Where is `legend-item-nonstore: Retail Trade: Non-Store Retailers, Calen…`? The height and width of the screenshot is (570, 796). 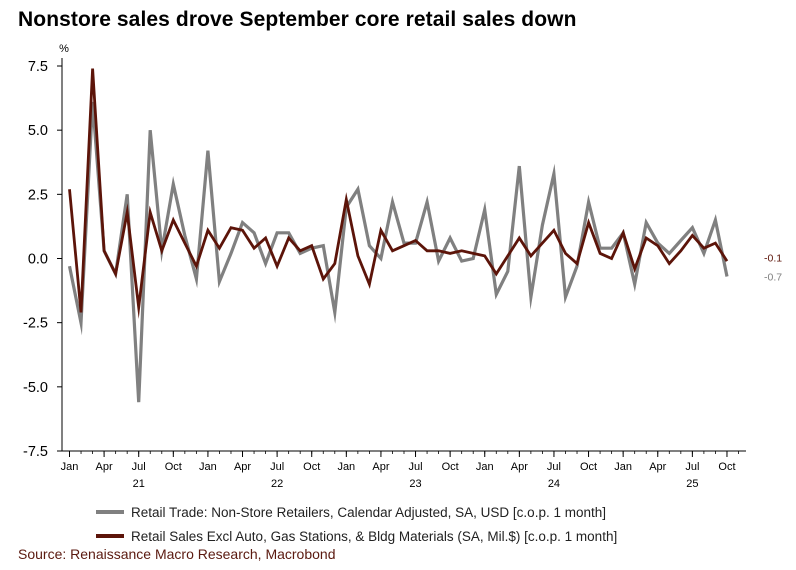
legend-item-nonstore: Retail Trade: Non-Store Retailers, Calen… is located at coordinates (356, 512).